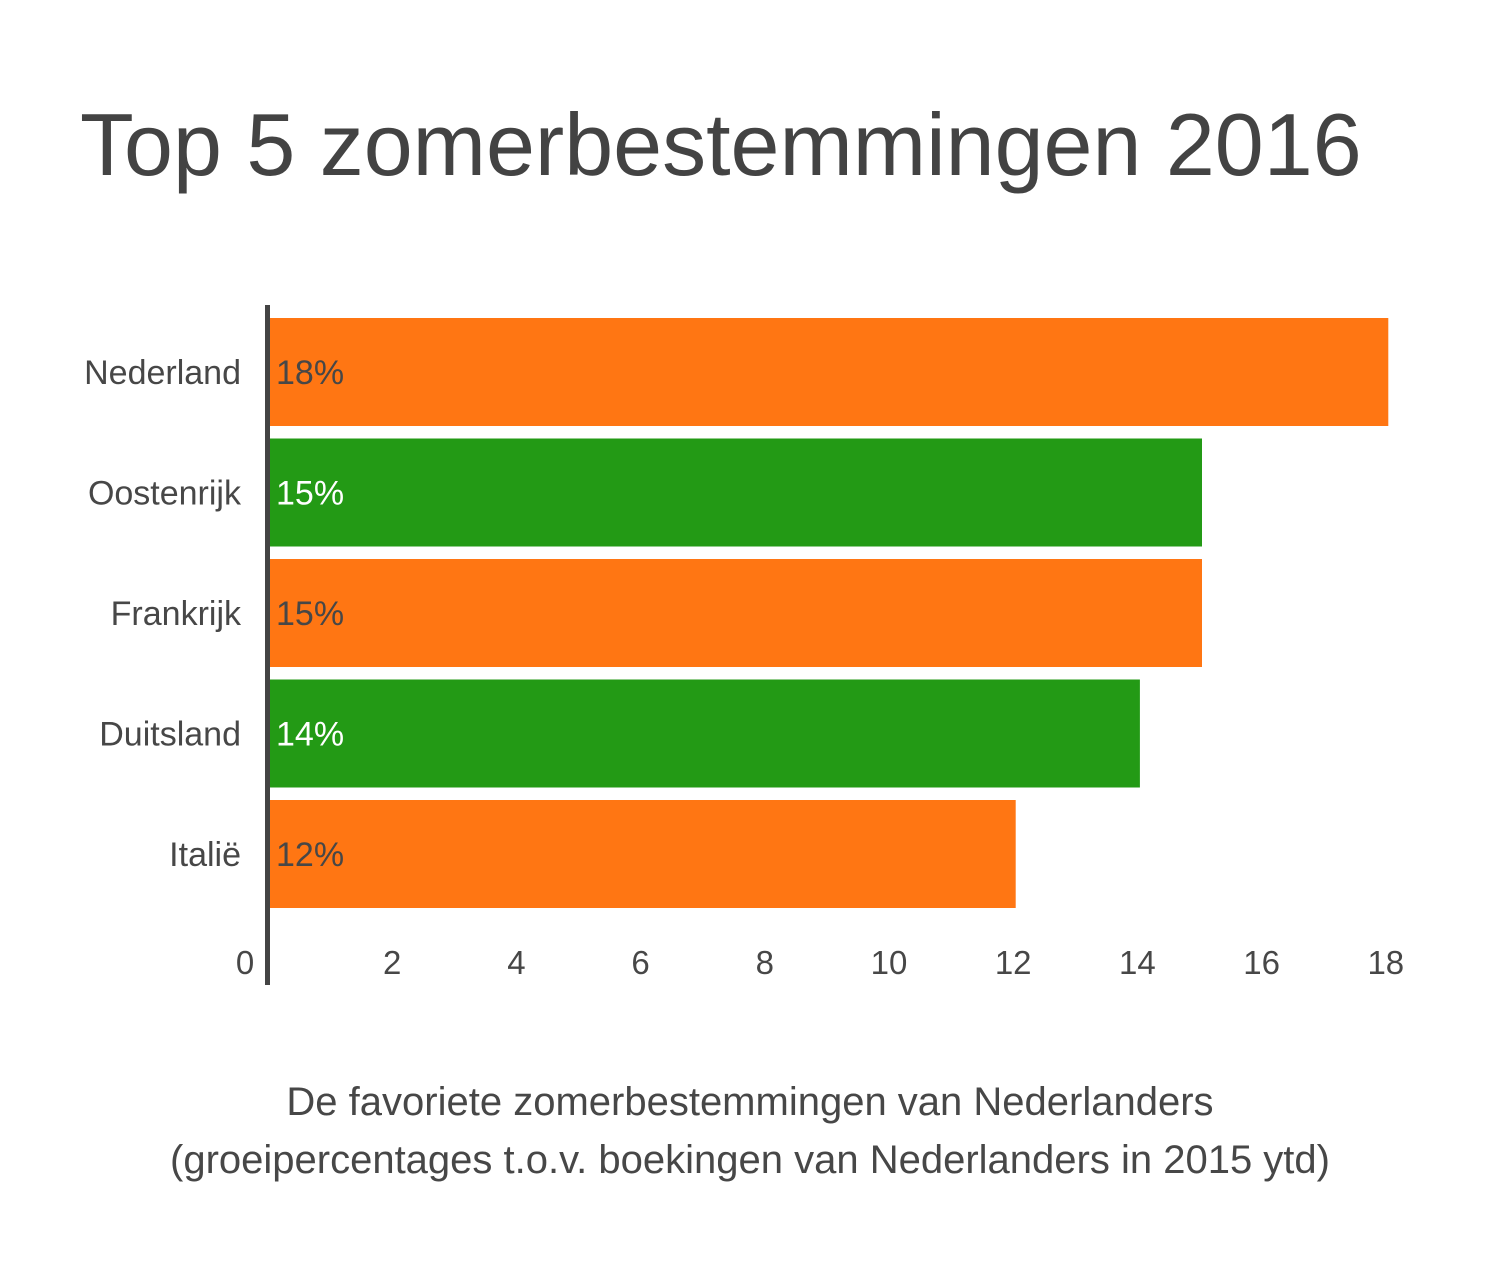 This screenshot has height=1271, width=1500. What do you see at coordinates (162, 373) in the screenshot?
I see `category-label: Nederland` at bounding box center [162, 373].